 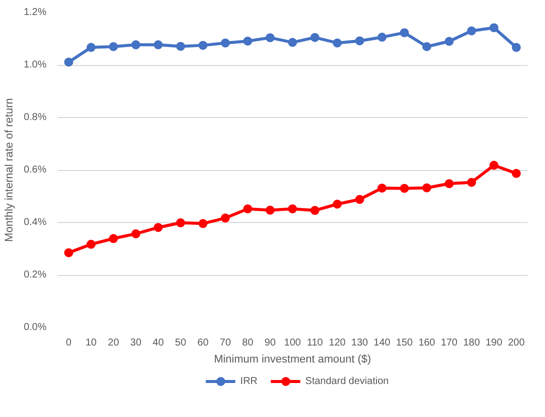 What do you see at coordinates (347, 381) in the screenshot?
I see `legend-label: Standard deviation` at bounding box center [347, 381].